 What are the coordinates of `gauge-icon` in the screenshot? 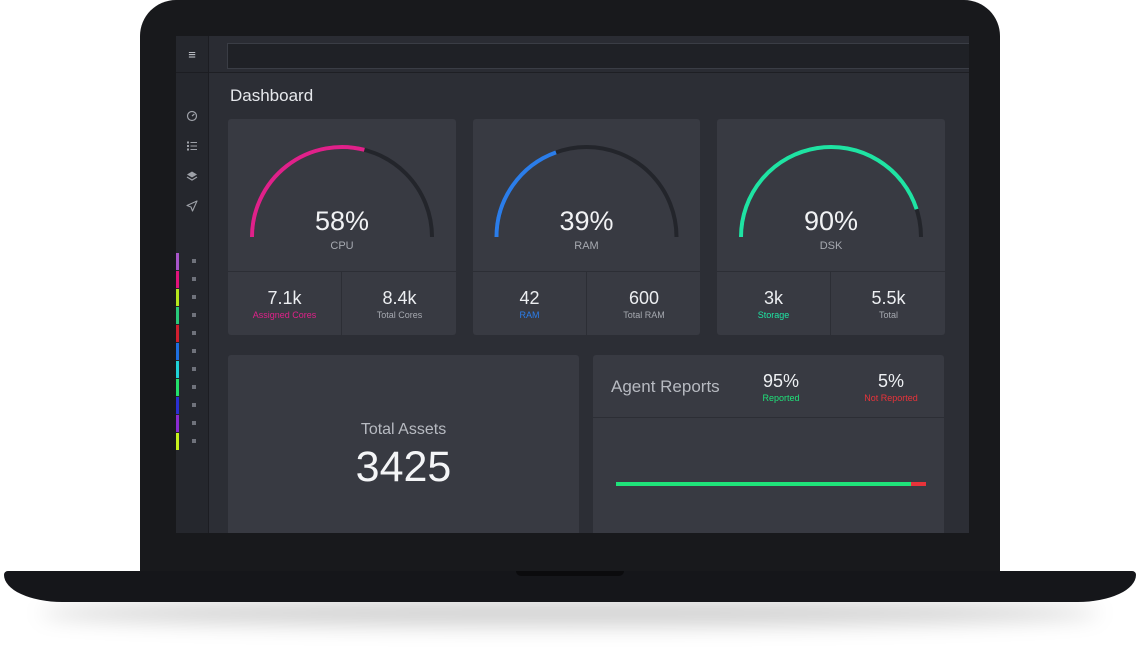 It's located at (192, 116).